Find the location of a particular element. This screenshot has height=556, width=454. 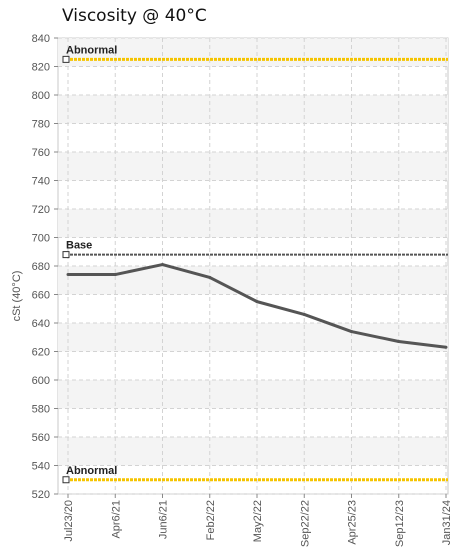

y-tick-label: 680 is located at coordinates (41, 267).